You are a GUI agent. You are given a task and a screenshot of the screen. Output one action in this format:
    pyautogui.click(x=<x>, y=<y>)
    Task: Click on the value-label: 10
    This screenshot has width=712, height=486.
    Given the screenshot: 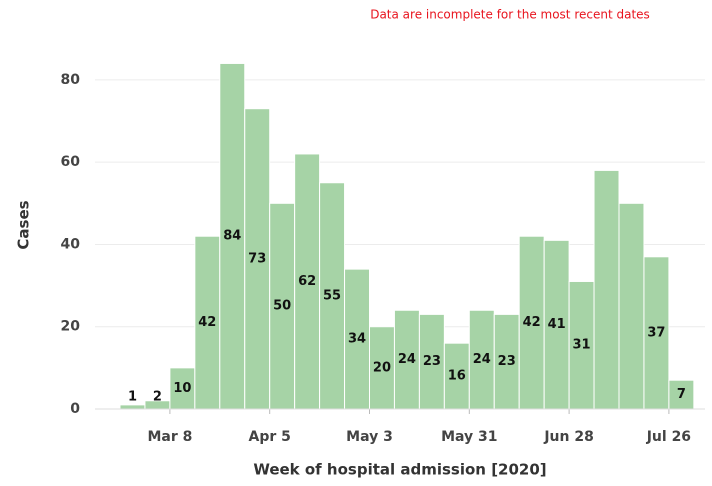 What is the action you would take?
    pyautogui.click(x=182, y=388)
    